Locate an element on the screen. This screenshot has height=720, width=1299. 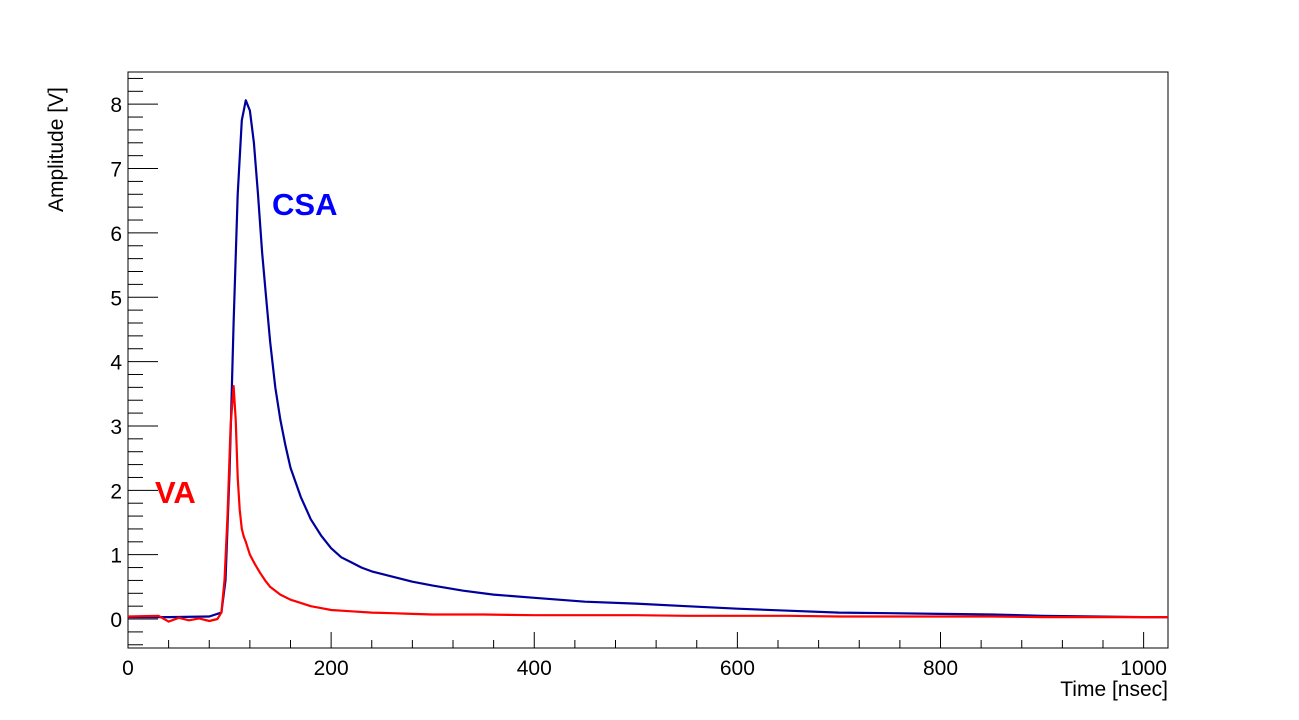
y-tick-label: 8 is located at coordinates (116, 105).